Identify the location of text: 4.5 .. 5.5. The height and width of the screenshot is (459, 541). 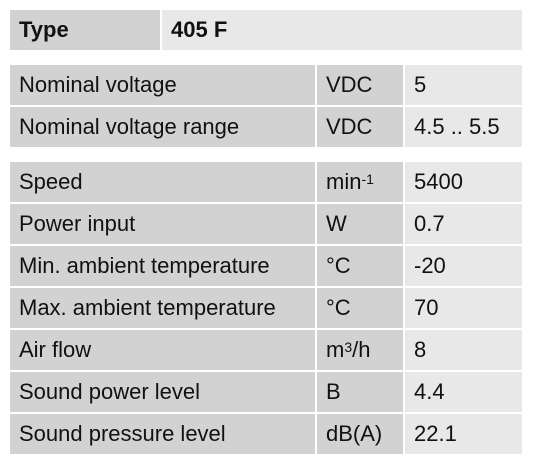
(457, 126).